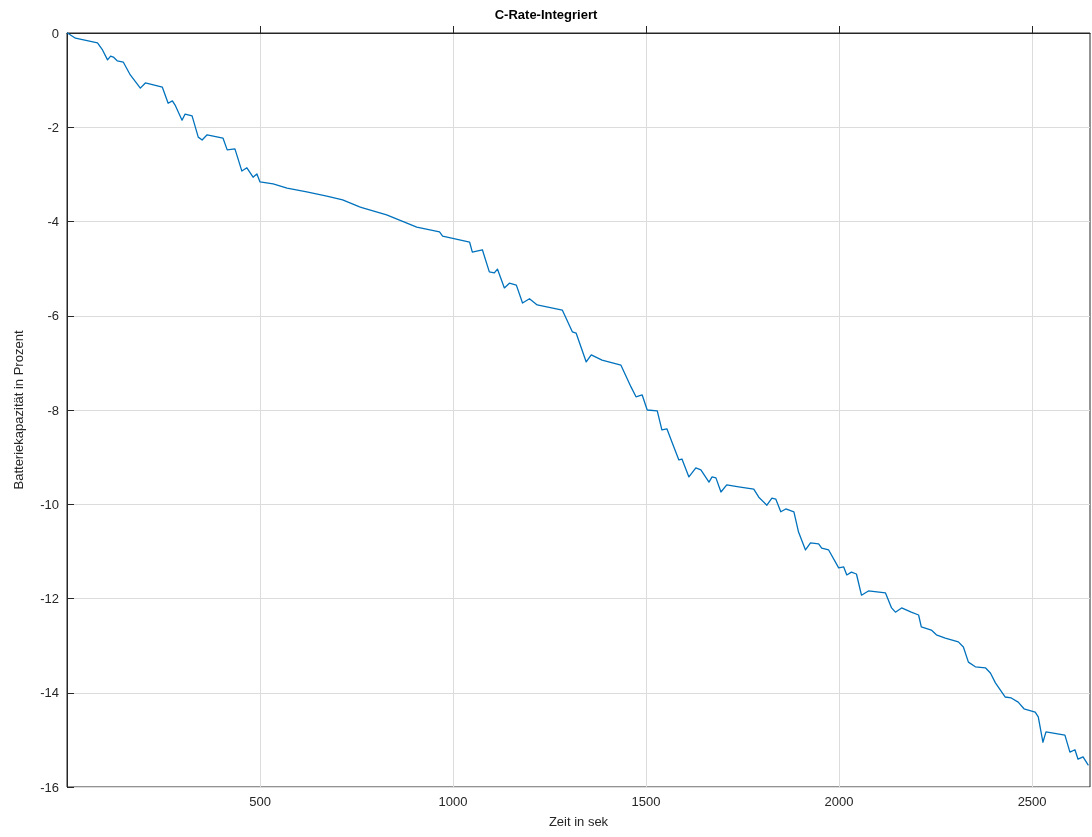  I want to click on x-axis-title: Zeit in sek, so click(578, 821).